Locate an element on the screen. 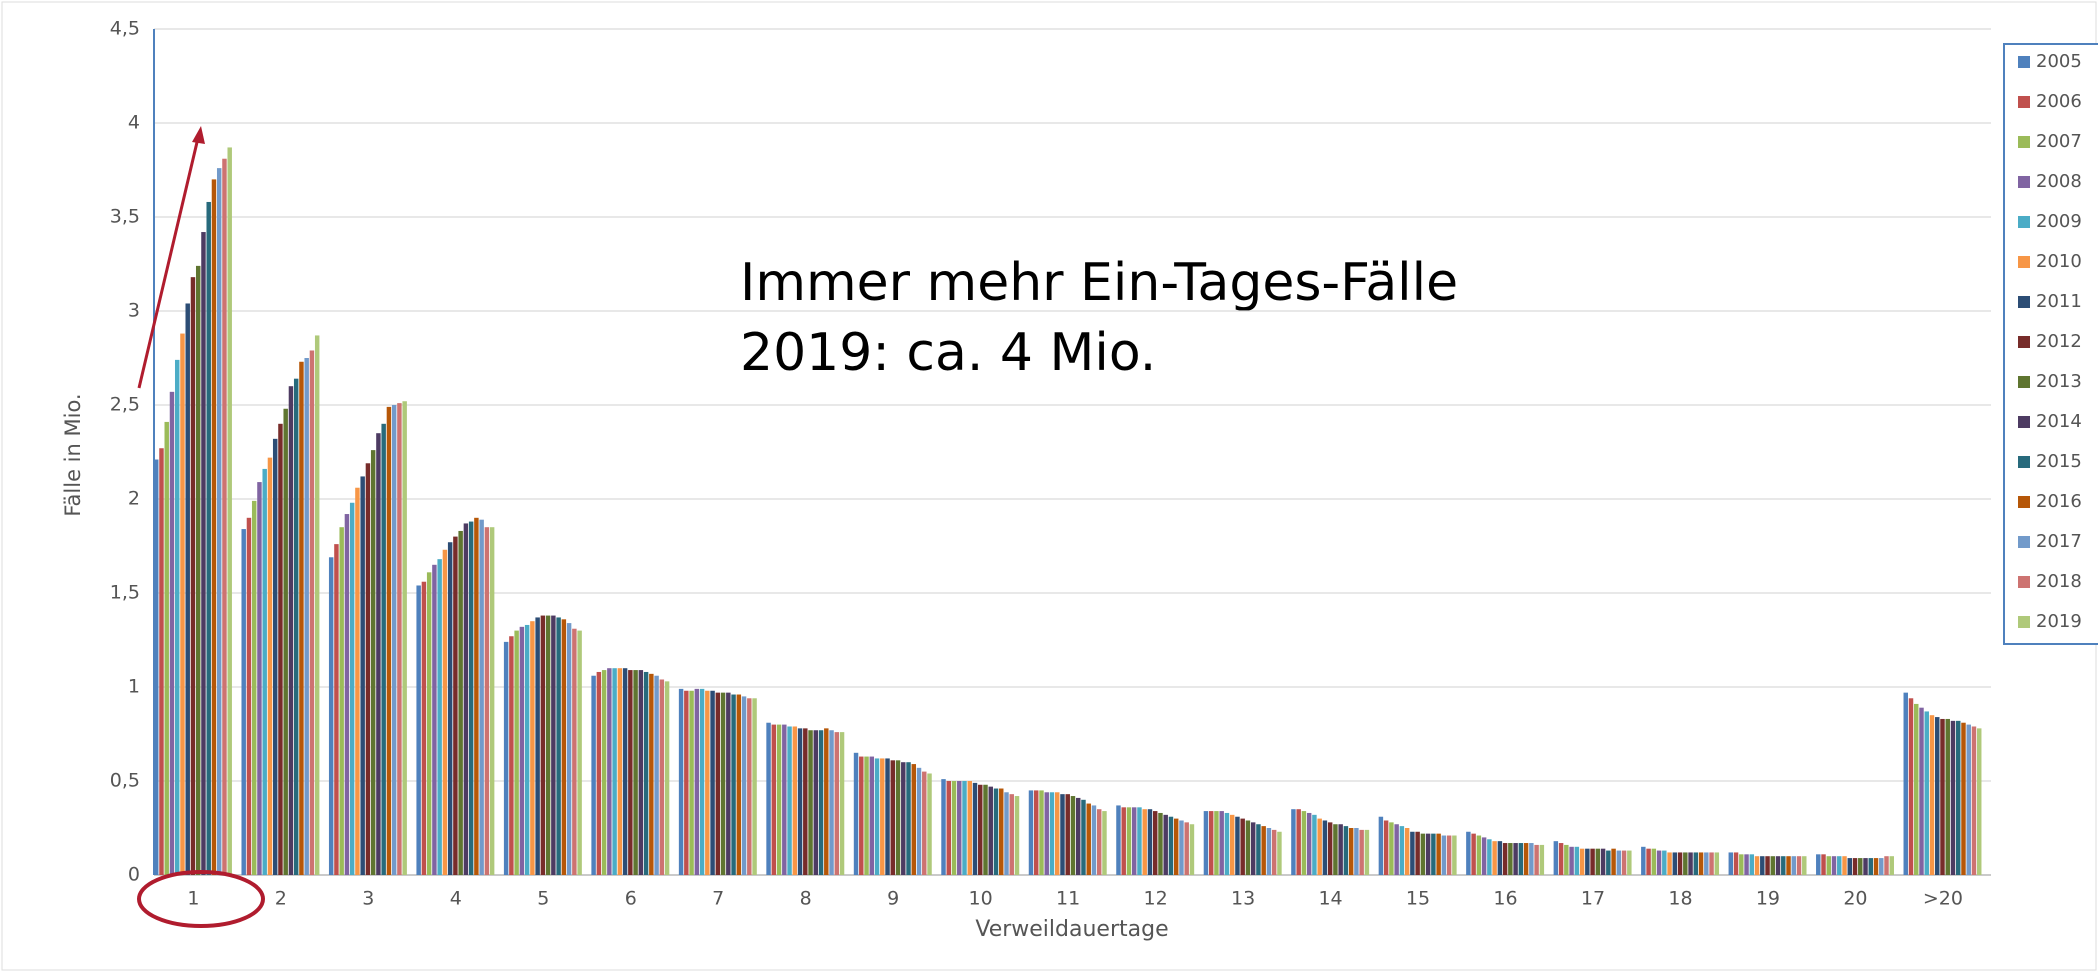 The height and width of the screenshot is (972, 2098). y-axis-title: Fälle in Mio. is located at coordinates (73, 454).